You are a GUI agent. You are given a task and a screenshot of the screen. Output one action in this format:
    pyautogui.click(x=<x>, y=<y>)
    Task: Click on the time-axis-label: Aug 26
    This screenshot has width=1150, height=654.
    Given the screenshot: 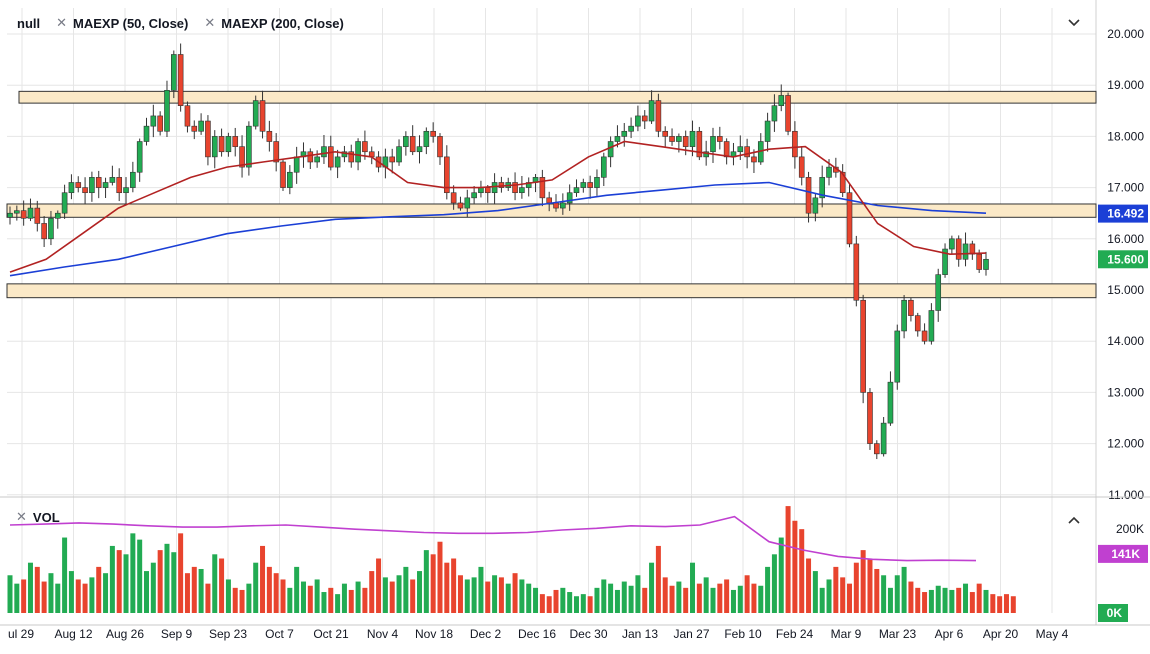 What is the action you would take?
    pyautogui.click(x=125, y=634)
    